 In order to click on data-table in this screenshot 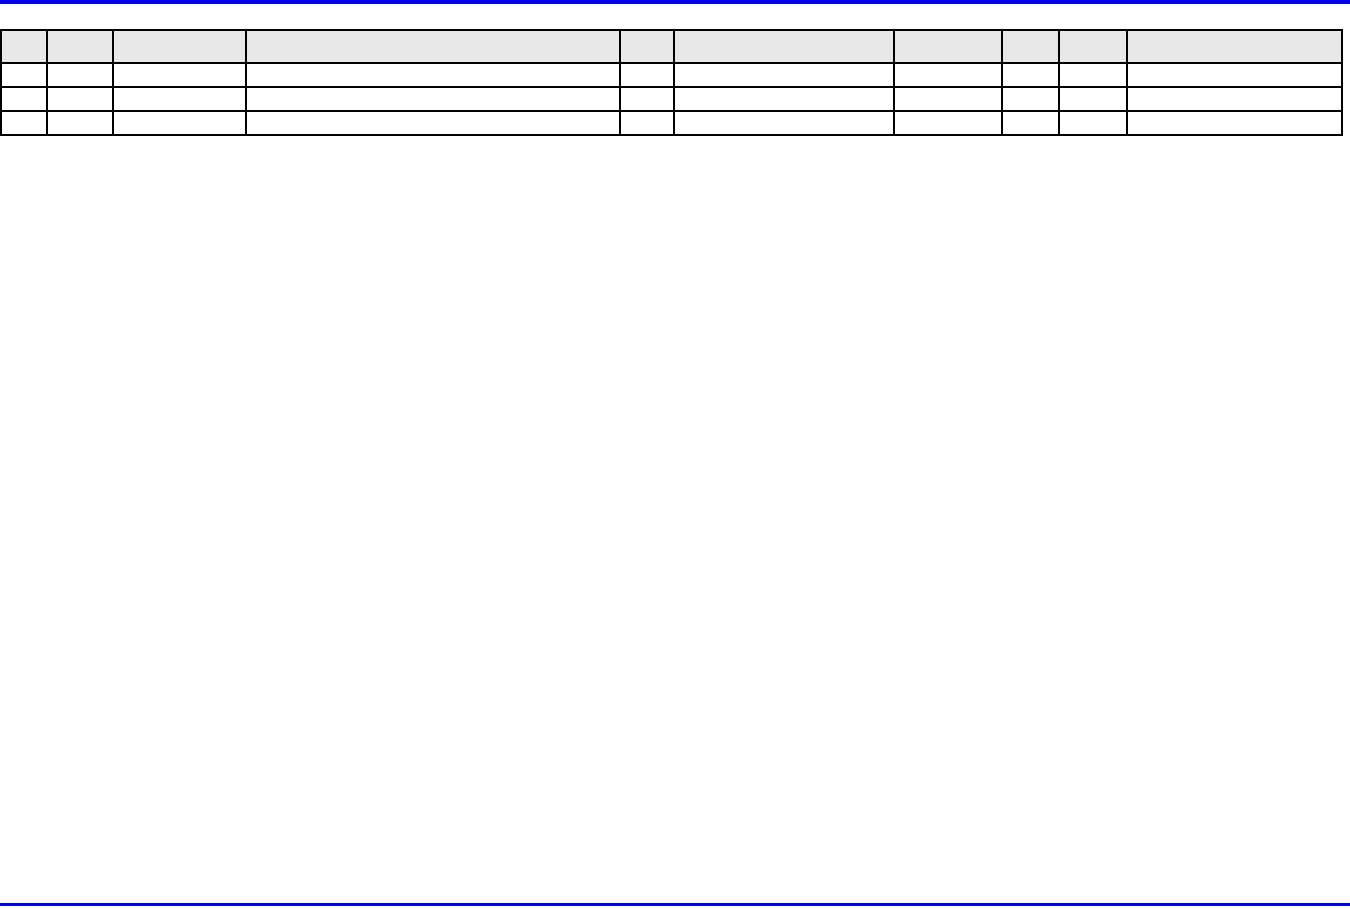, I will do `click(671, 82)`.